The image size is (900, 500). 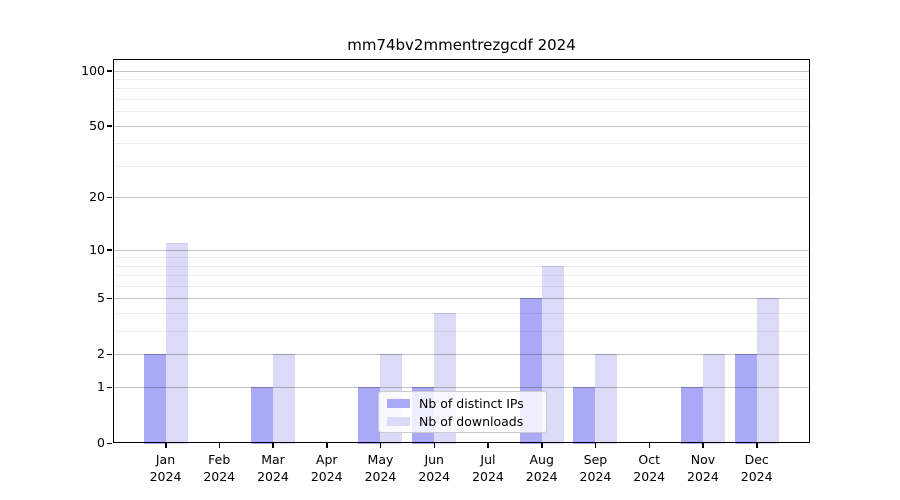 What do you see at coordinates (380, 468) in the screenshot?
I see `x-tick-label: May 2024` at bounding box center [380, 468].